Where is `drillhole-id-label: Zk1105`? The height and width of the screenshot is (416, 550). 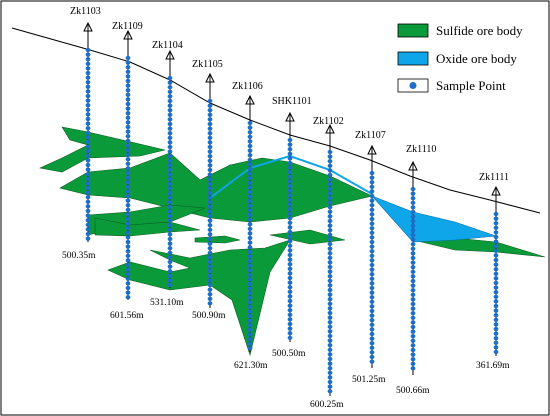
drillhole-id-label: Zk1105 is located at coordinates (207, 64).